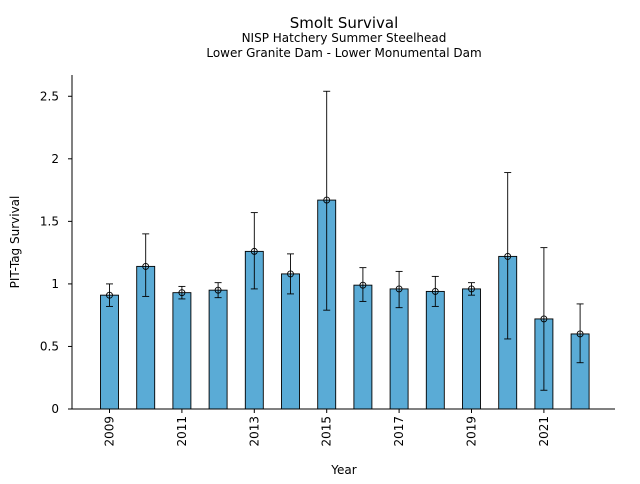 The width and height of the screenshot is (640, 484). I want to click on x-axis-label: Year, so click(343, 470).